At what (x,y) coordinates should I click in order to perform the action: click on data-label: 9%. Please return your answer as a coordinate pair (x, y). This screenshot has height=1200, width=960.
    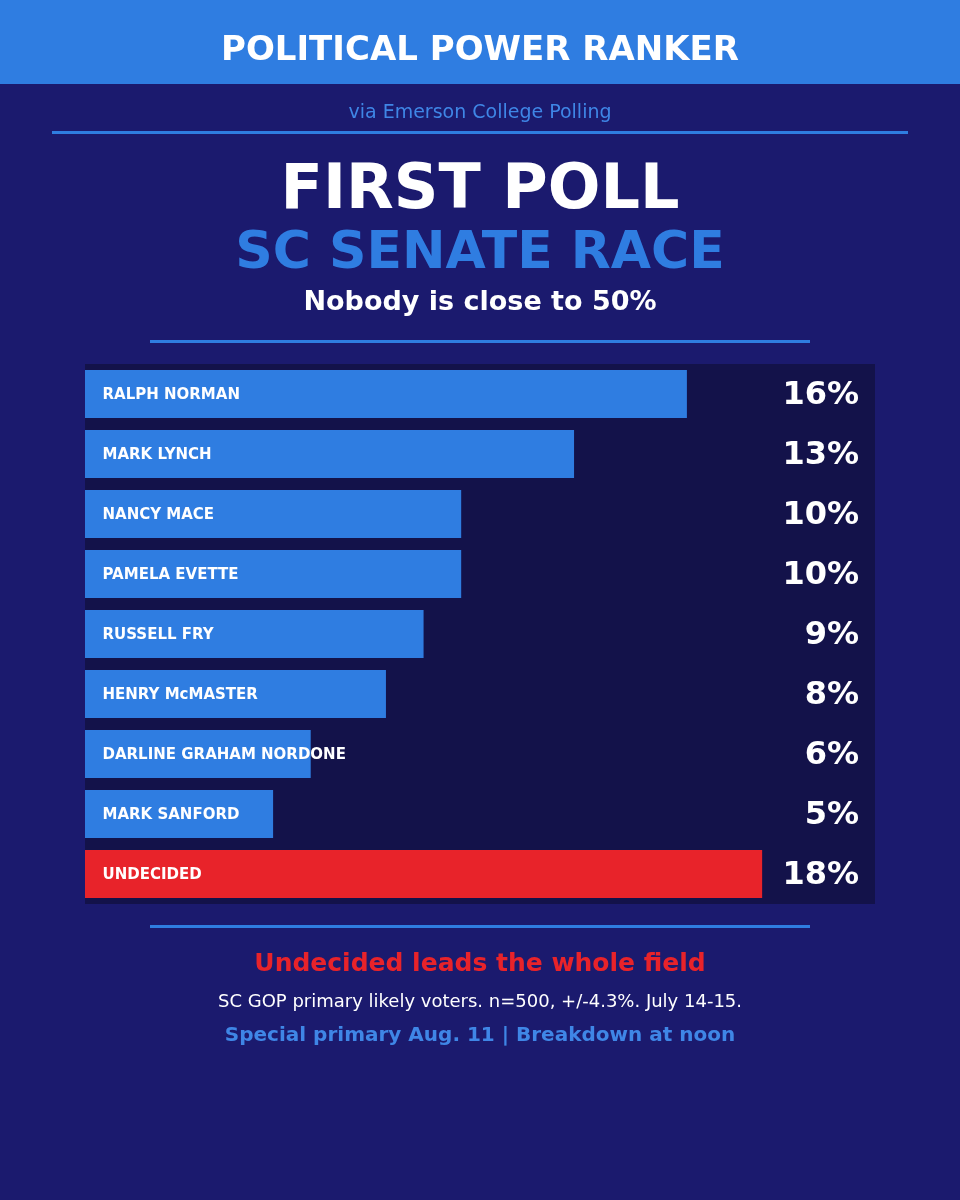
    Looking at the image, I should click on (831, 633).